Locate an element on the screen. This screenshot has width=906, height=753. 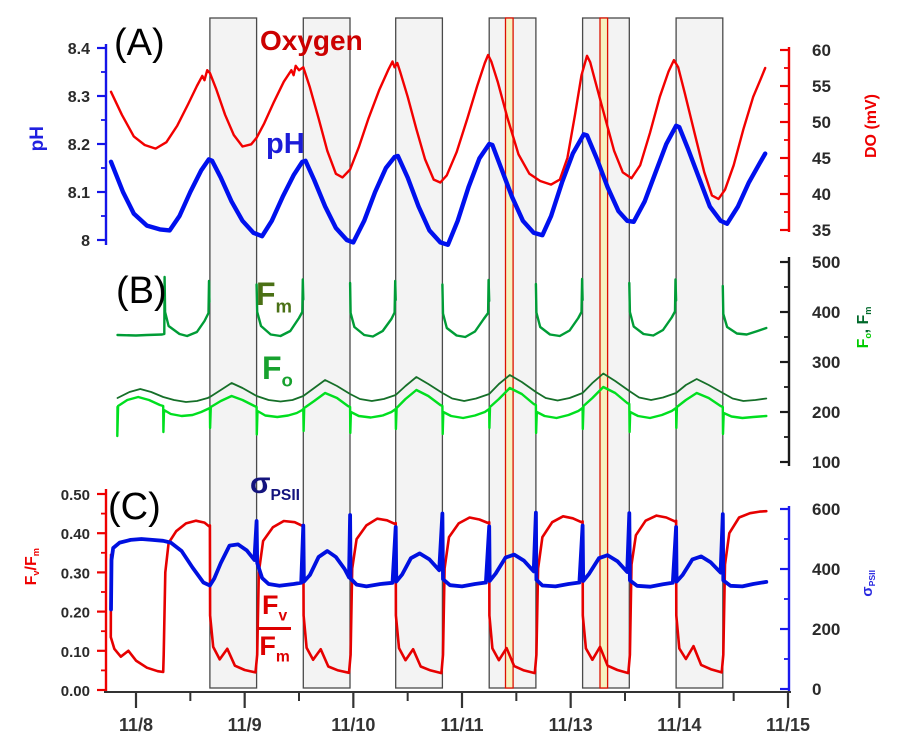
panel-a-left-axis-tick-label: 8.2 is located at coordinates (79, 145).